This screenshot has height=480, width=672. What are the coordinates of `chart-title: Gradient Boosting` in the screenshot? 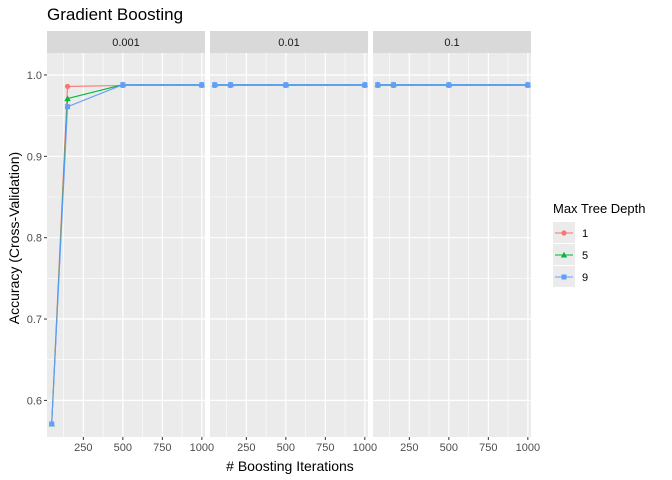 It's located at (115, 14).